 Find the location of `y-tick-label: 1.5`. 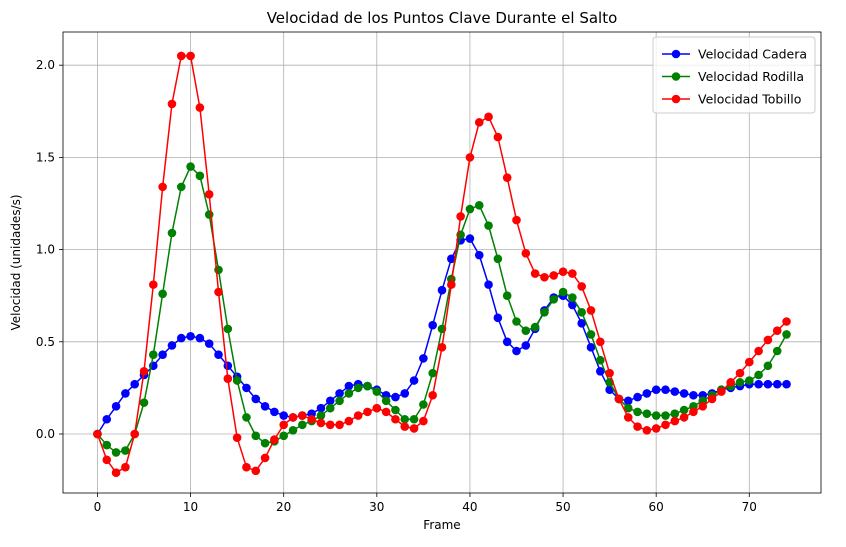

y-tick-label: 1.5 is located at coordinates (45, 157).